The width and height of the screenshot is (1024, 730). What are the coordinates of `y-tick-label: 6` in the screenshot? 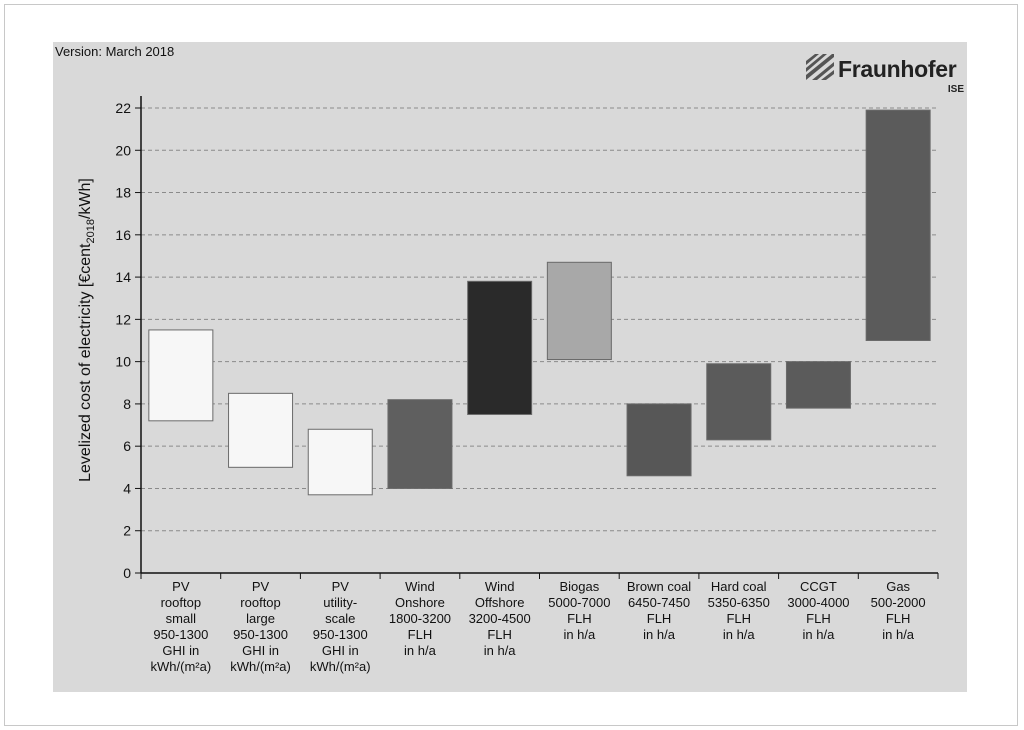 It's located at (127, 446).